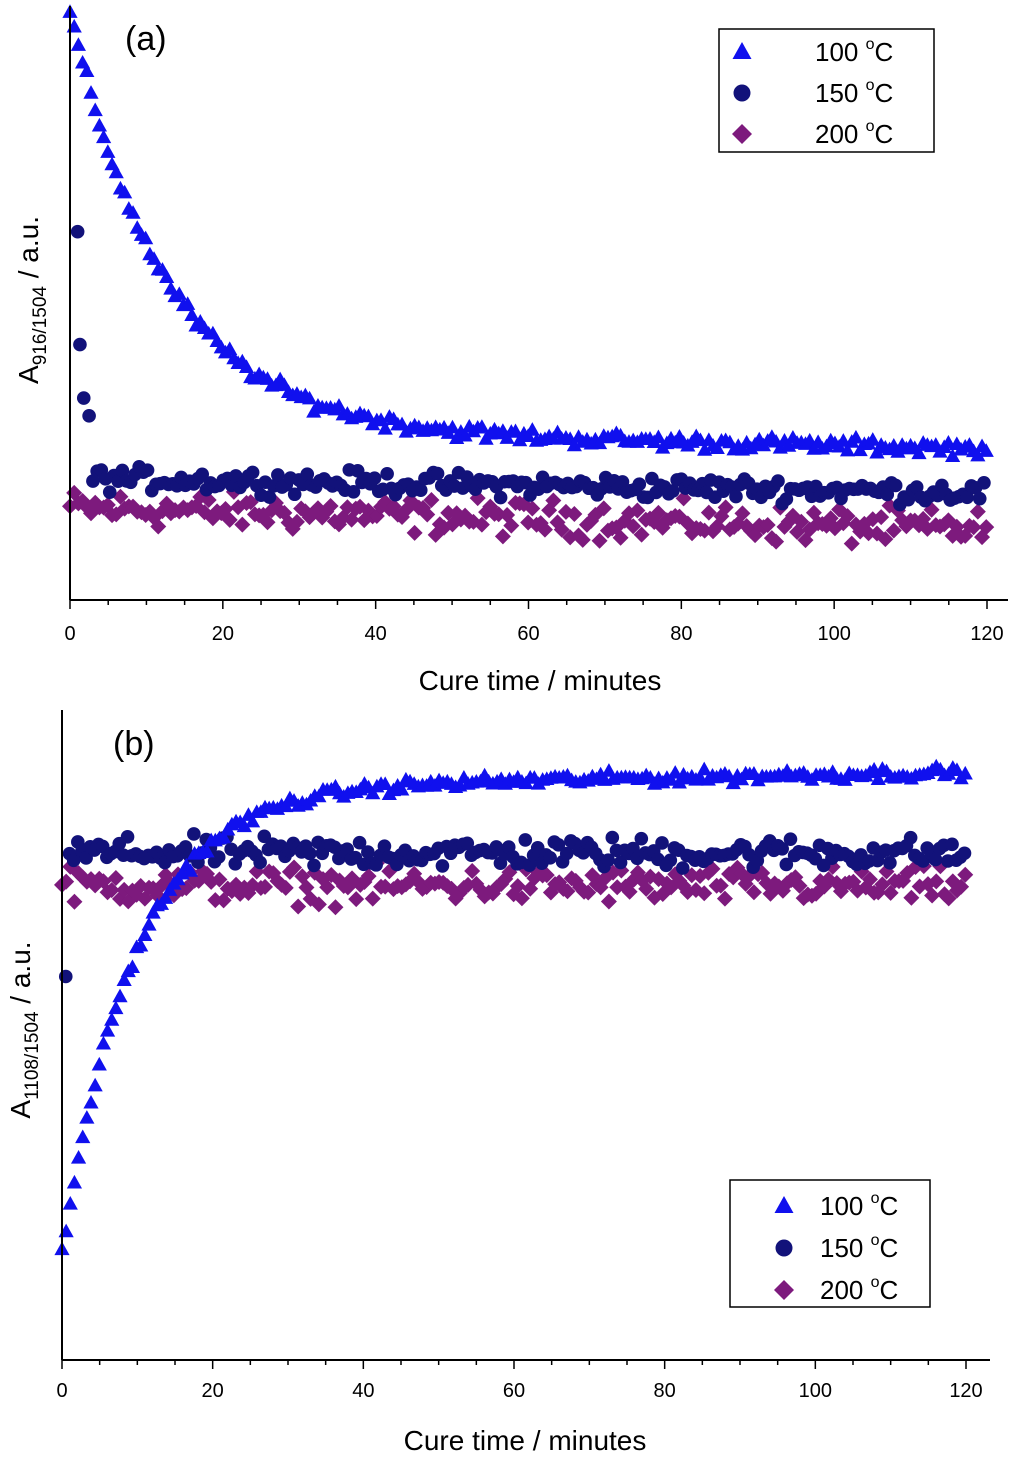 The width and height of the screenshot is (1012, 1458). I want to click on x-tick-label: 20, so click(223, 634).